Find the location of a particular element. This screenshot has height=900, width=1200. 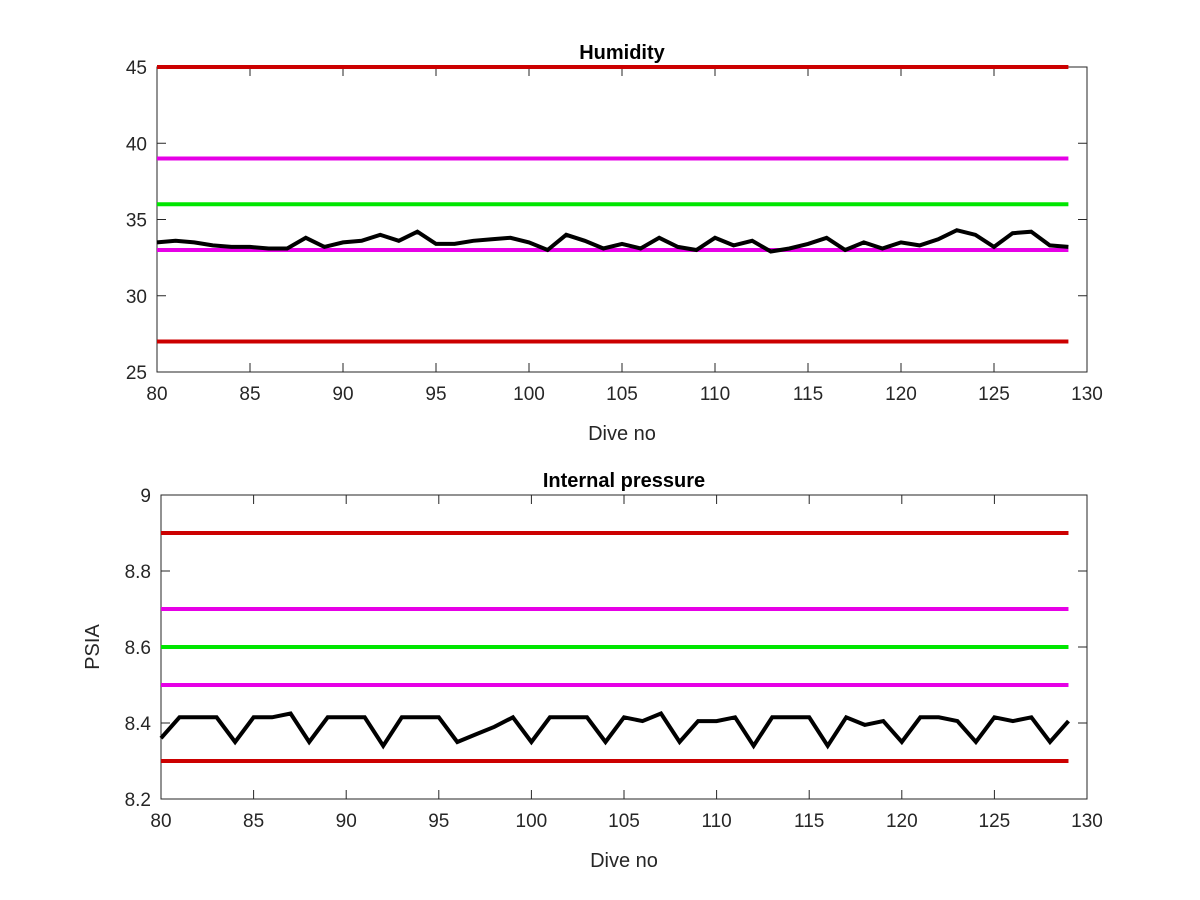

y-tick-label: 40 is located at coordinates (136, 144).